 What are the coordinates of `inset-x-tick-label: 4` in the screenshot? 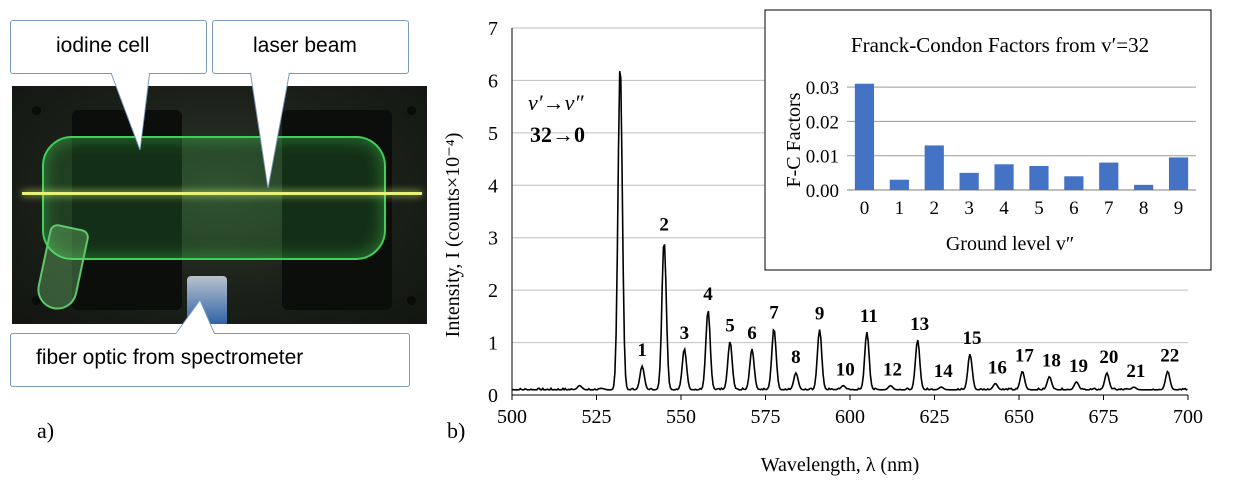 It's located at (1004, 208).